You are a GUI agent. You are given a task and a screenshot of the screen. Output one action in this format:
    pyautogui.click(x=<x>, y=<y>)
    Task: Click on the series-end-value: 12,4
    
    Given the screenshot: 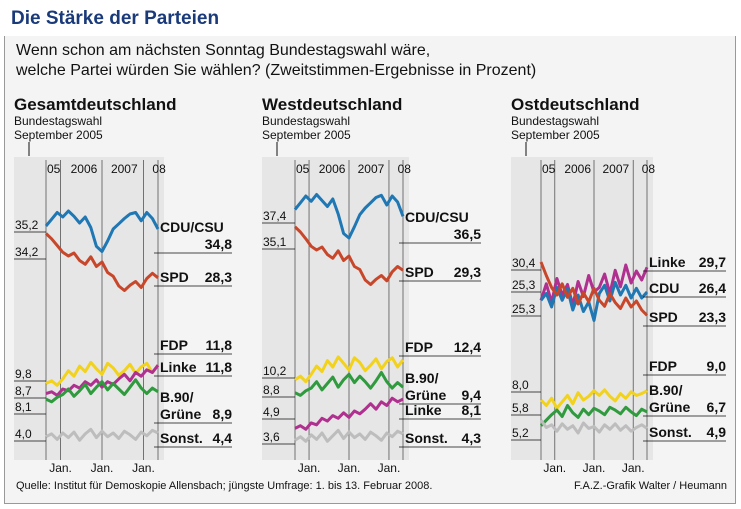 What is the action you would take?
    pyautogui.click(x=467, y=347)
    